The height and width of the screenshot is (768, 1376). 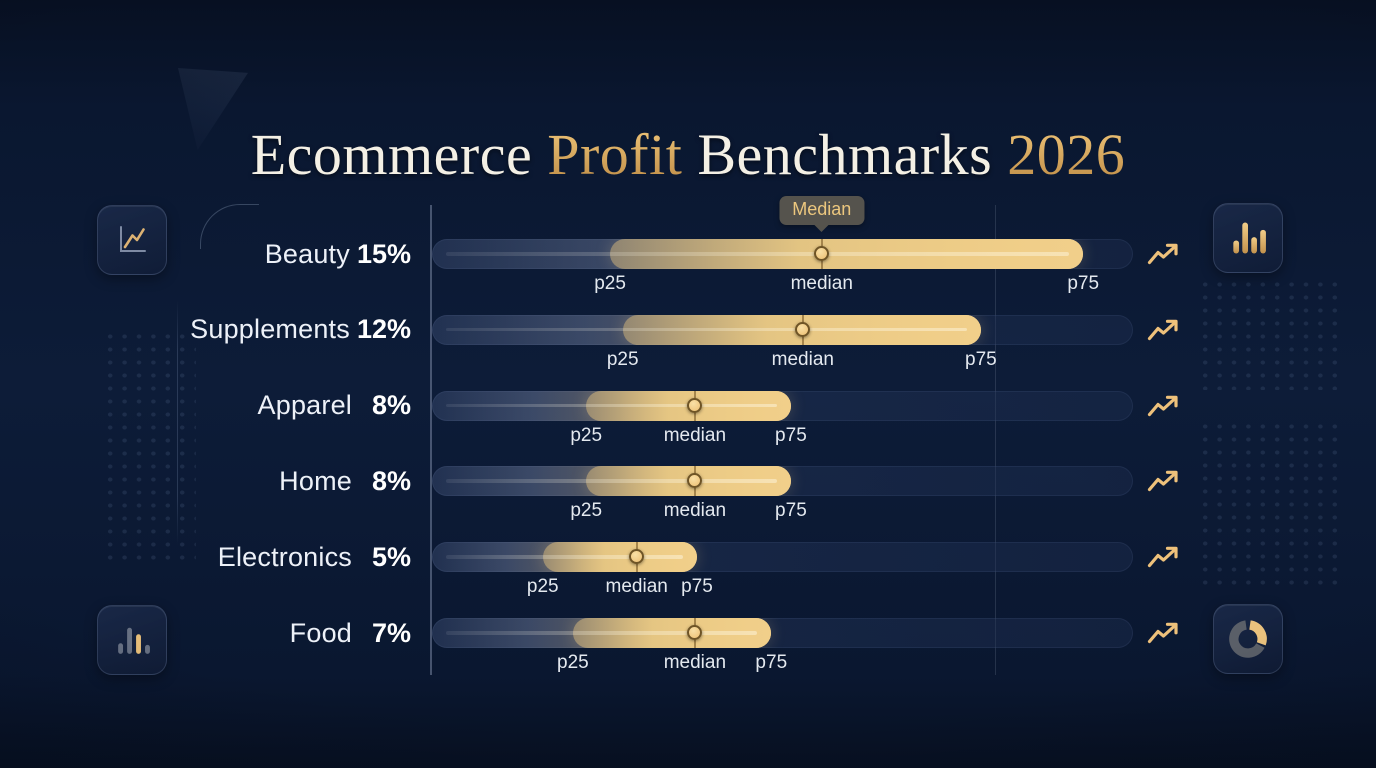 What do you see at coordinates (260, 254) in the screenshot?
I see `row-label: Beauty 15%` at bounding box center [260, 254].